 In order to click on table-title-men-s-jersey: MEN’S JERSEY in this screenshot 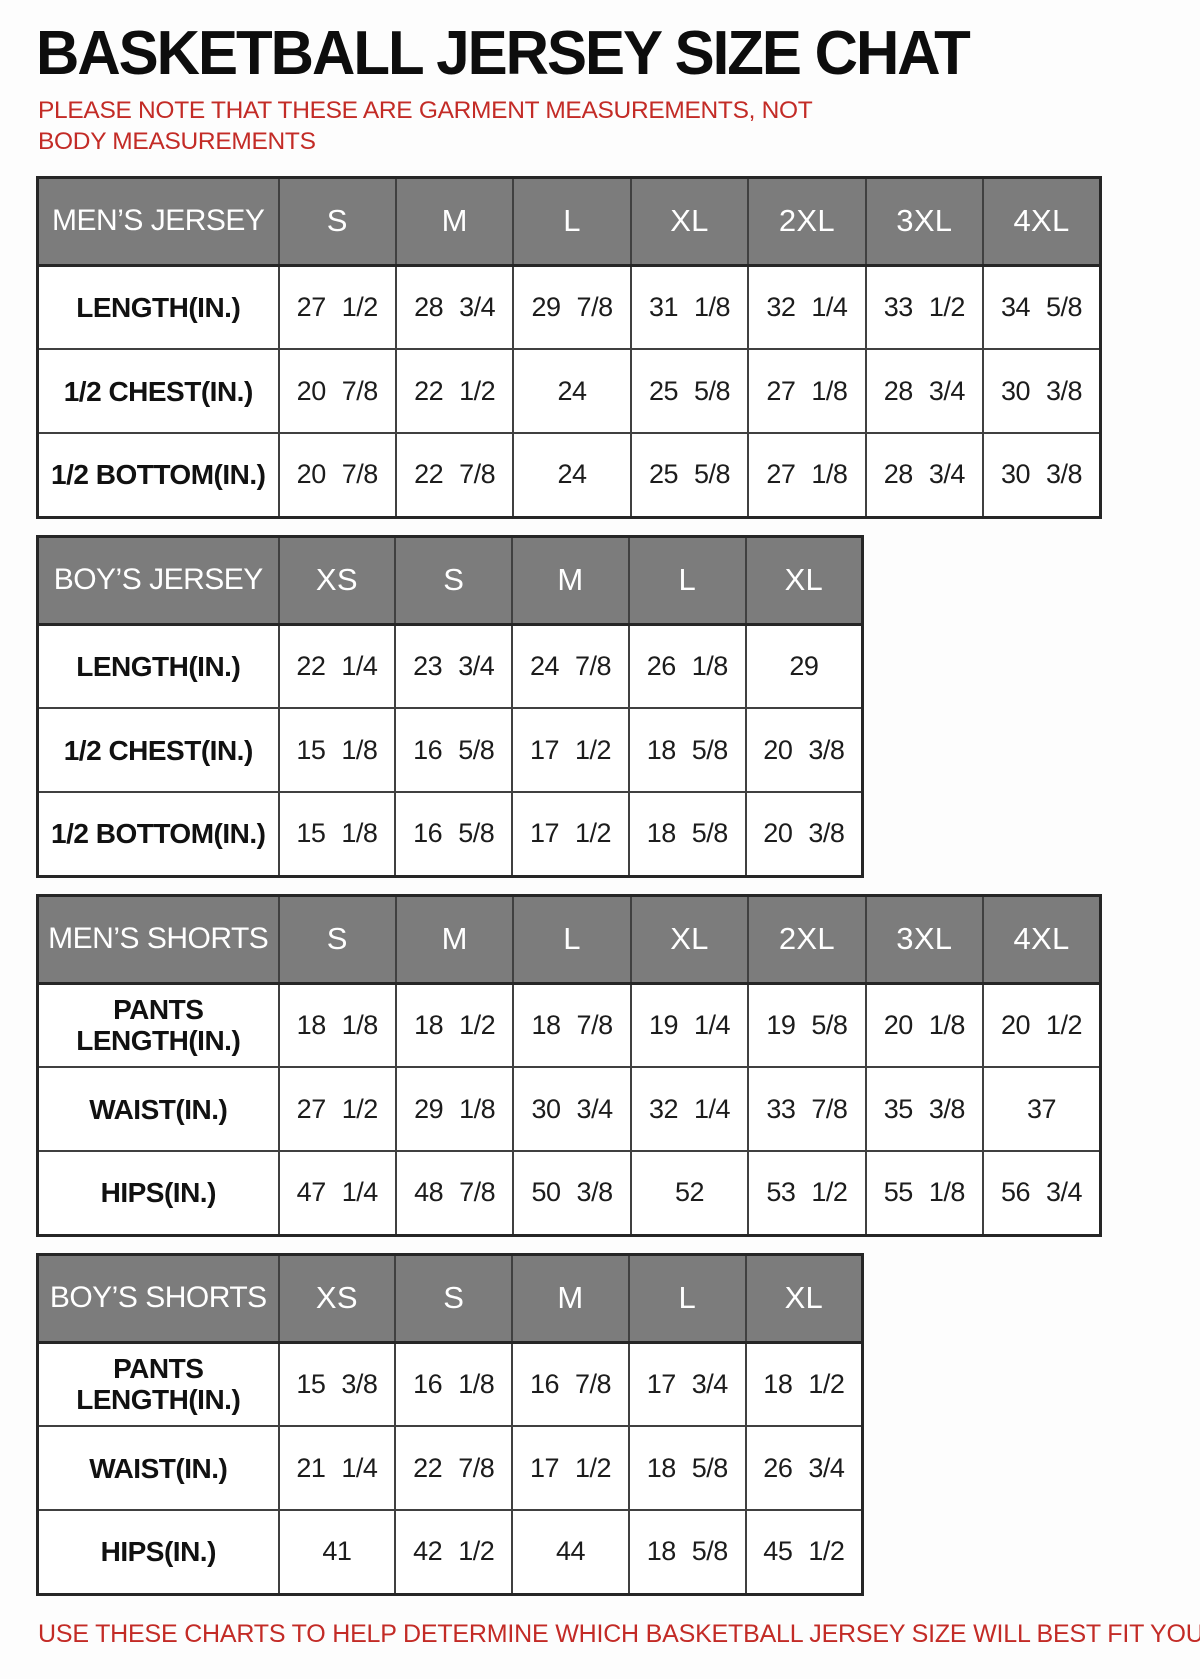, I will do `click(158, 221)`.